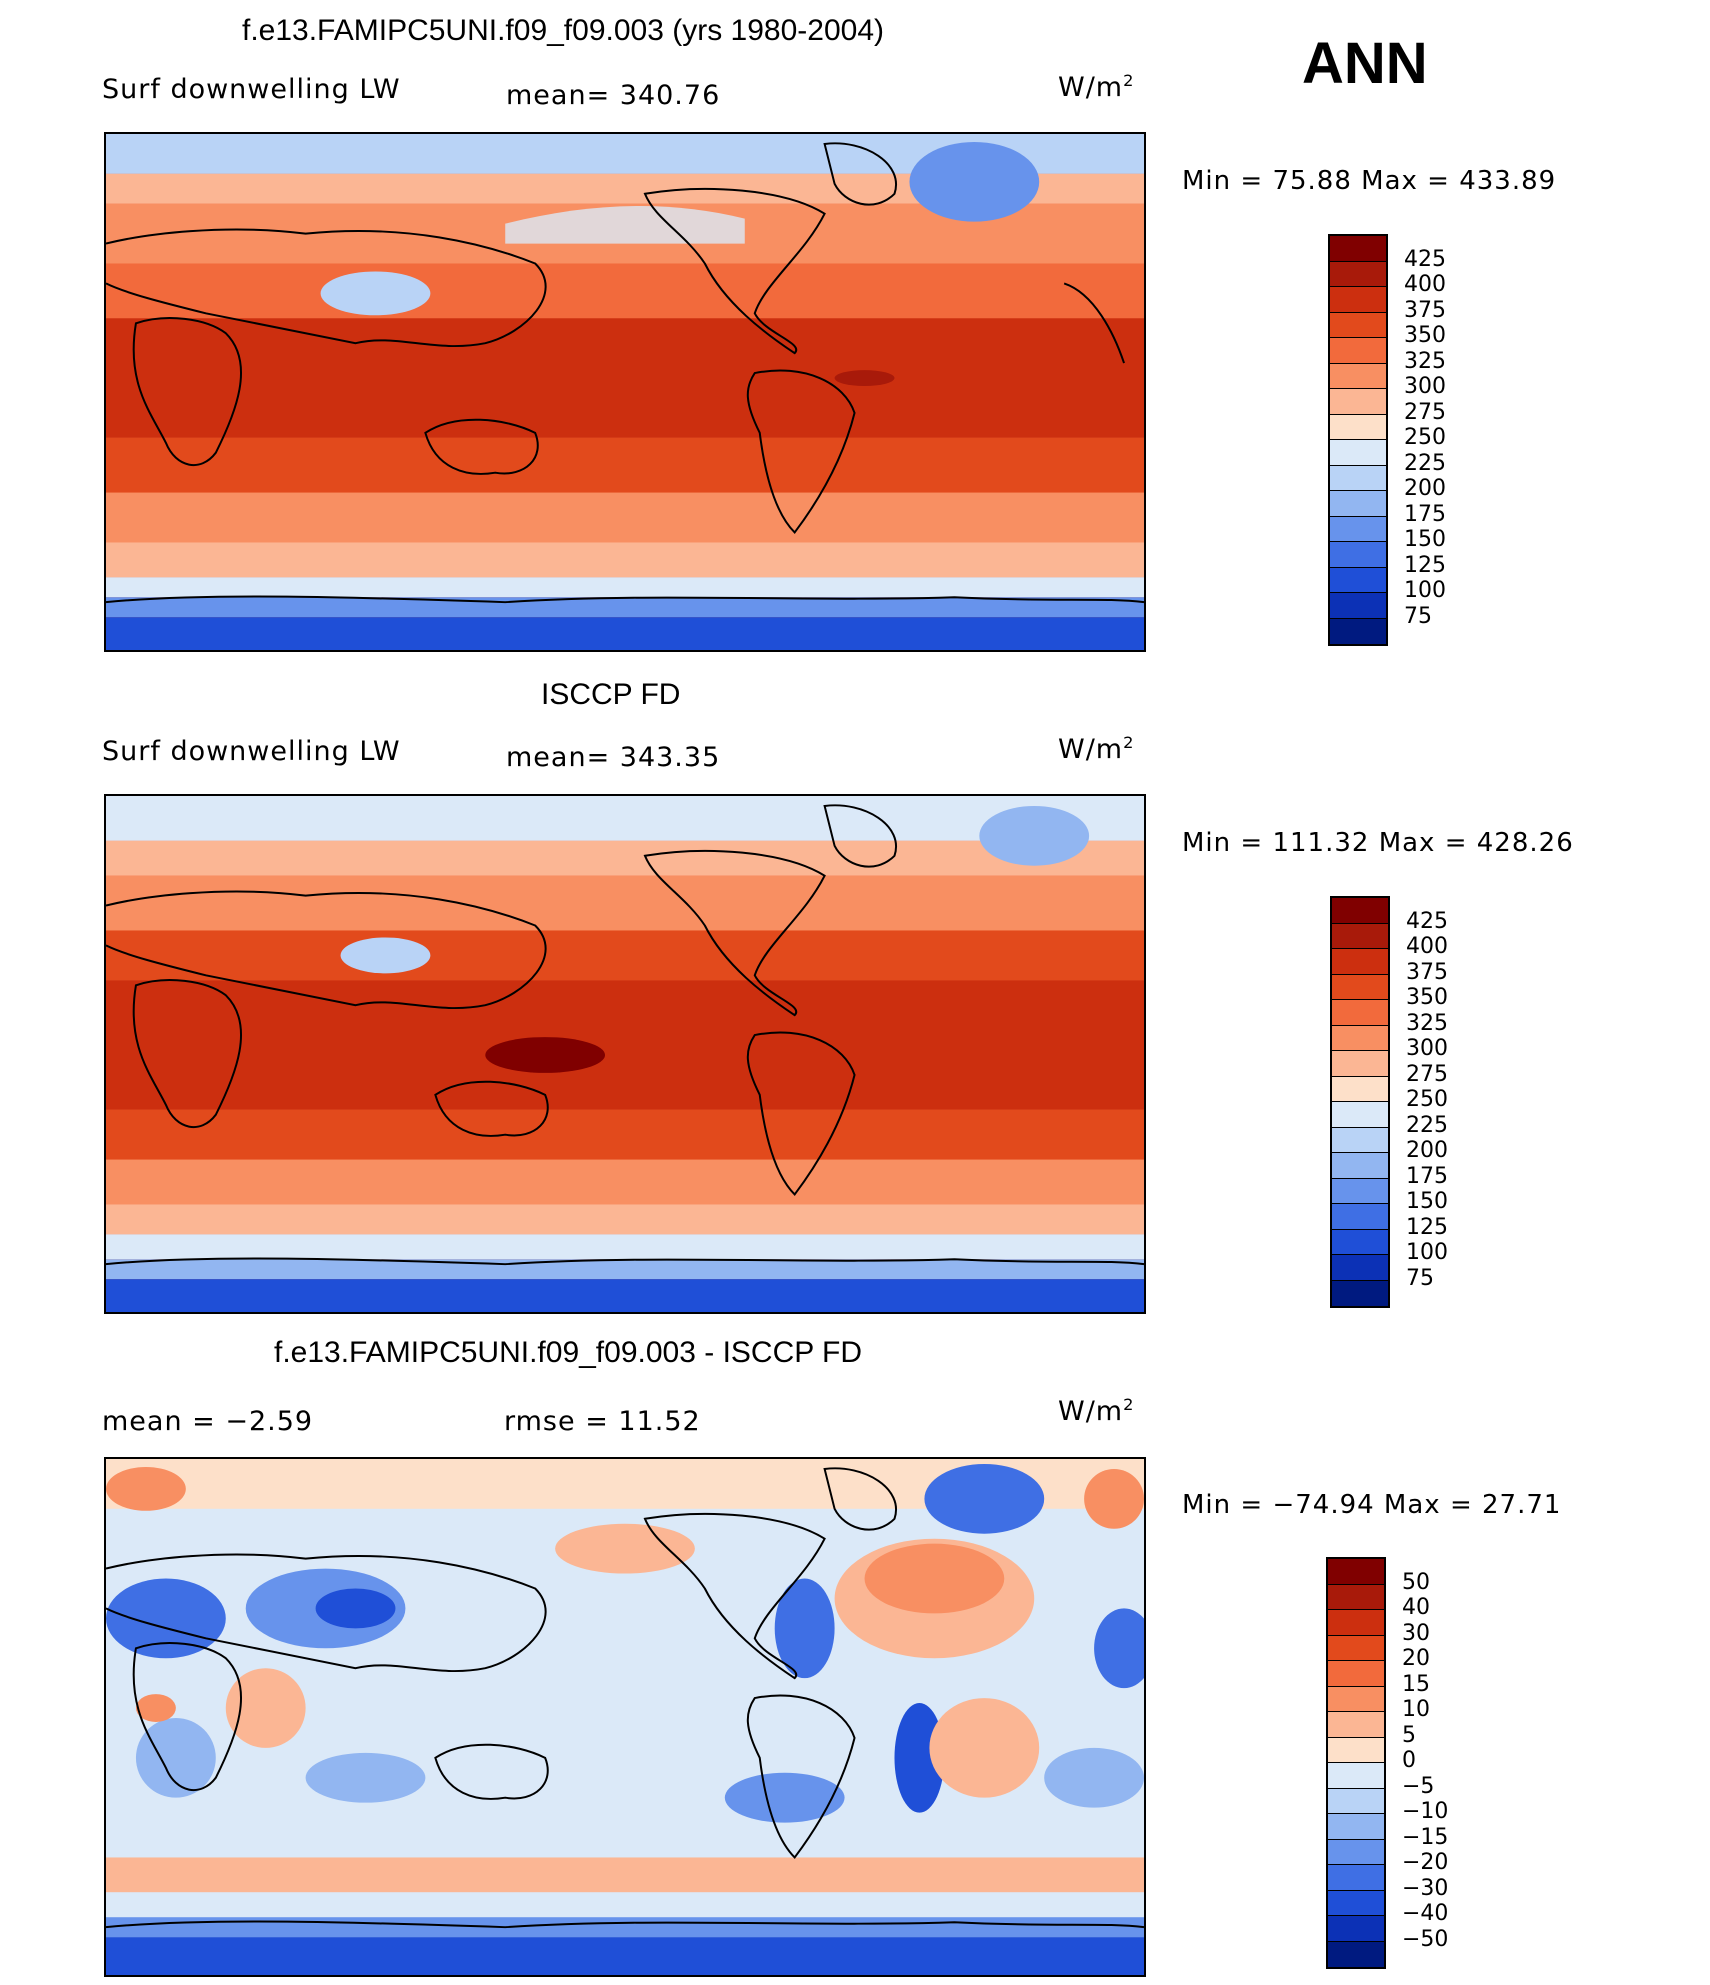  I want to click on panel-3-units-label: W/m2, so click(1096, 1411).